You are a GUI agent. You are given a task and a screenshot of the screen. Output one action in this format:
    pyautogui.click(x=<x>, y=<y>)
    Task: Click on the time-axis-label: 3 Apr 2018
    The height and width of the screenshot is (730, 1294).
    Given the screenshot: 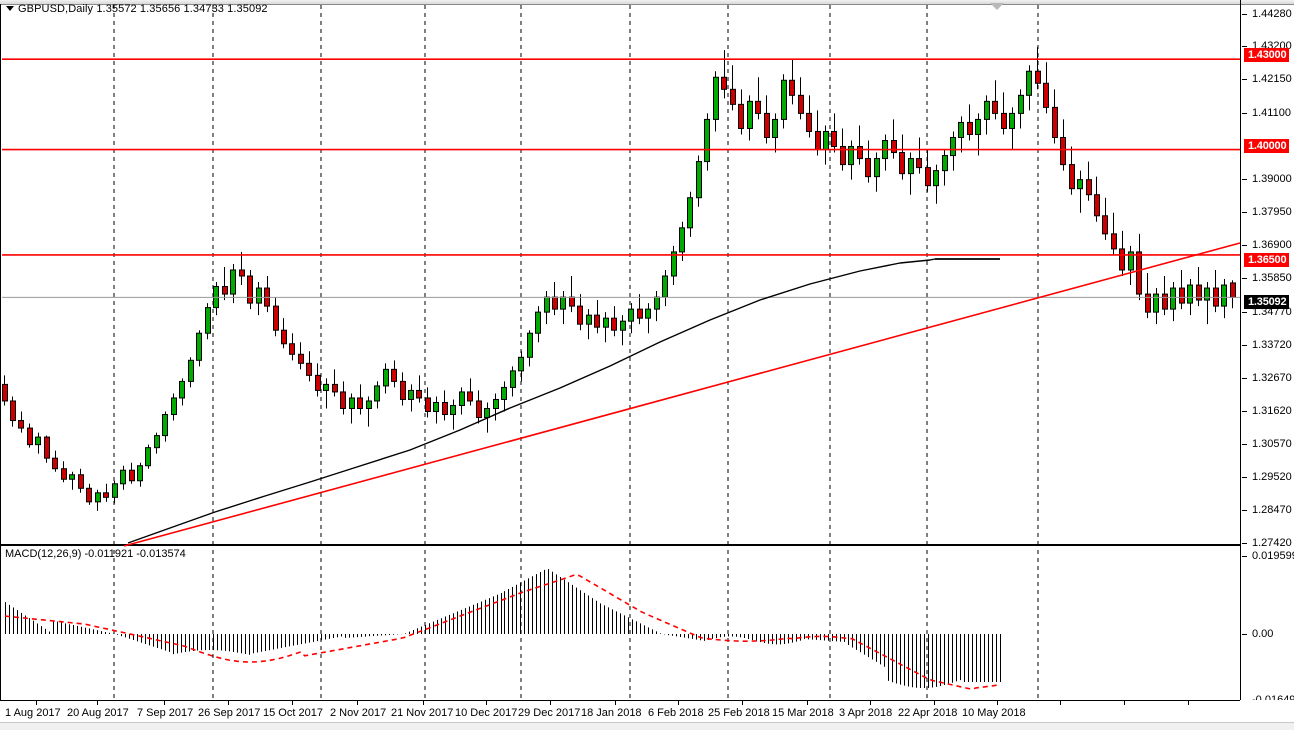 What is the action you would take?
    pyautogui.click(x=866, y=713)
    